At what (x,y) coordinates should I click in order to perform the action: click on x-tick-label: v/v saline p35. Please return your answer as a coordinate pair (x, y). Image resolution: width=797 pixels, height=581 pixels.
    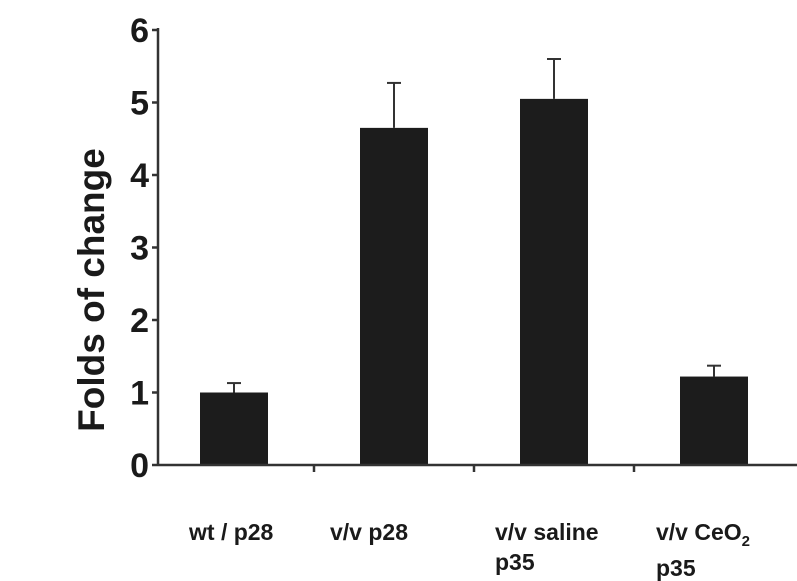
    Looking at the image, I should click on (547, 547).